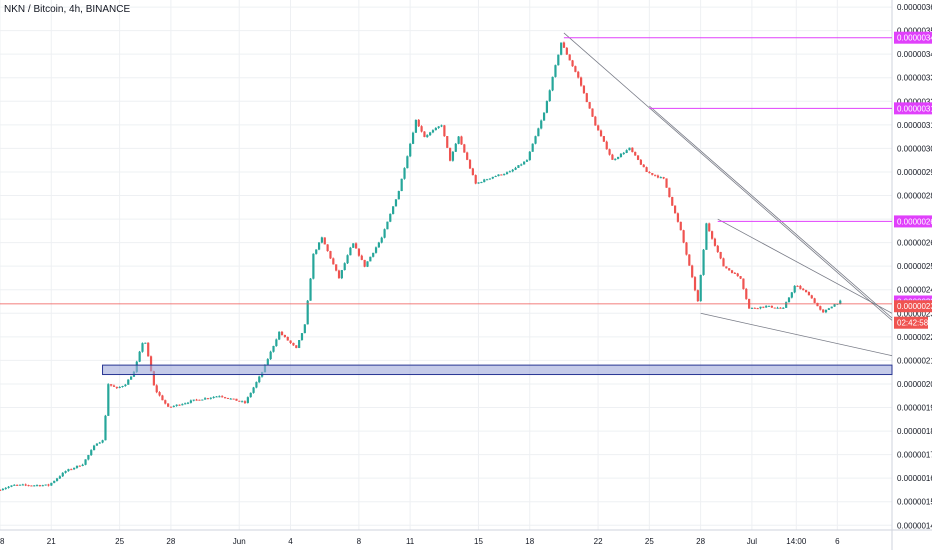 The height and width of the screenshot is (550, 932). I want to click on y-tick-label: 0.00000350, so click(914, 31).